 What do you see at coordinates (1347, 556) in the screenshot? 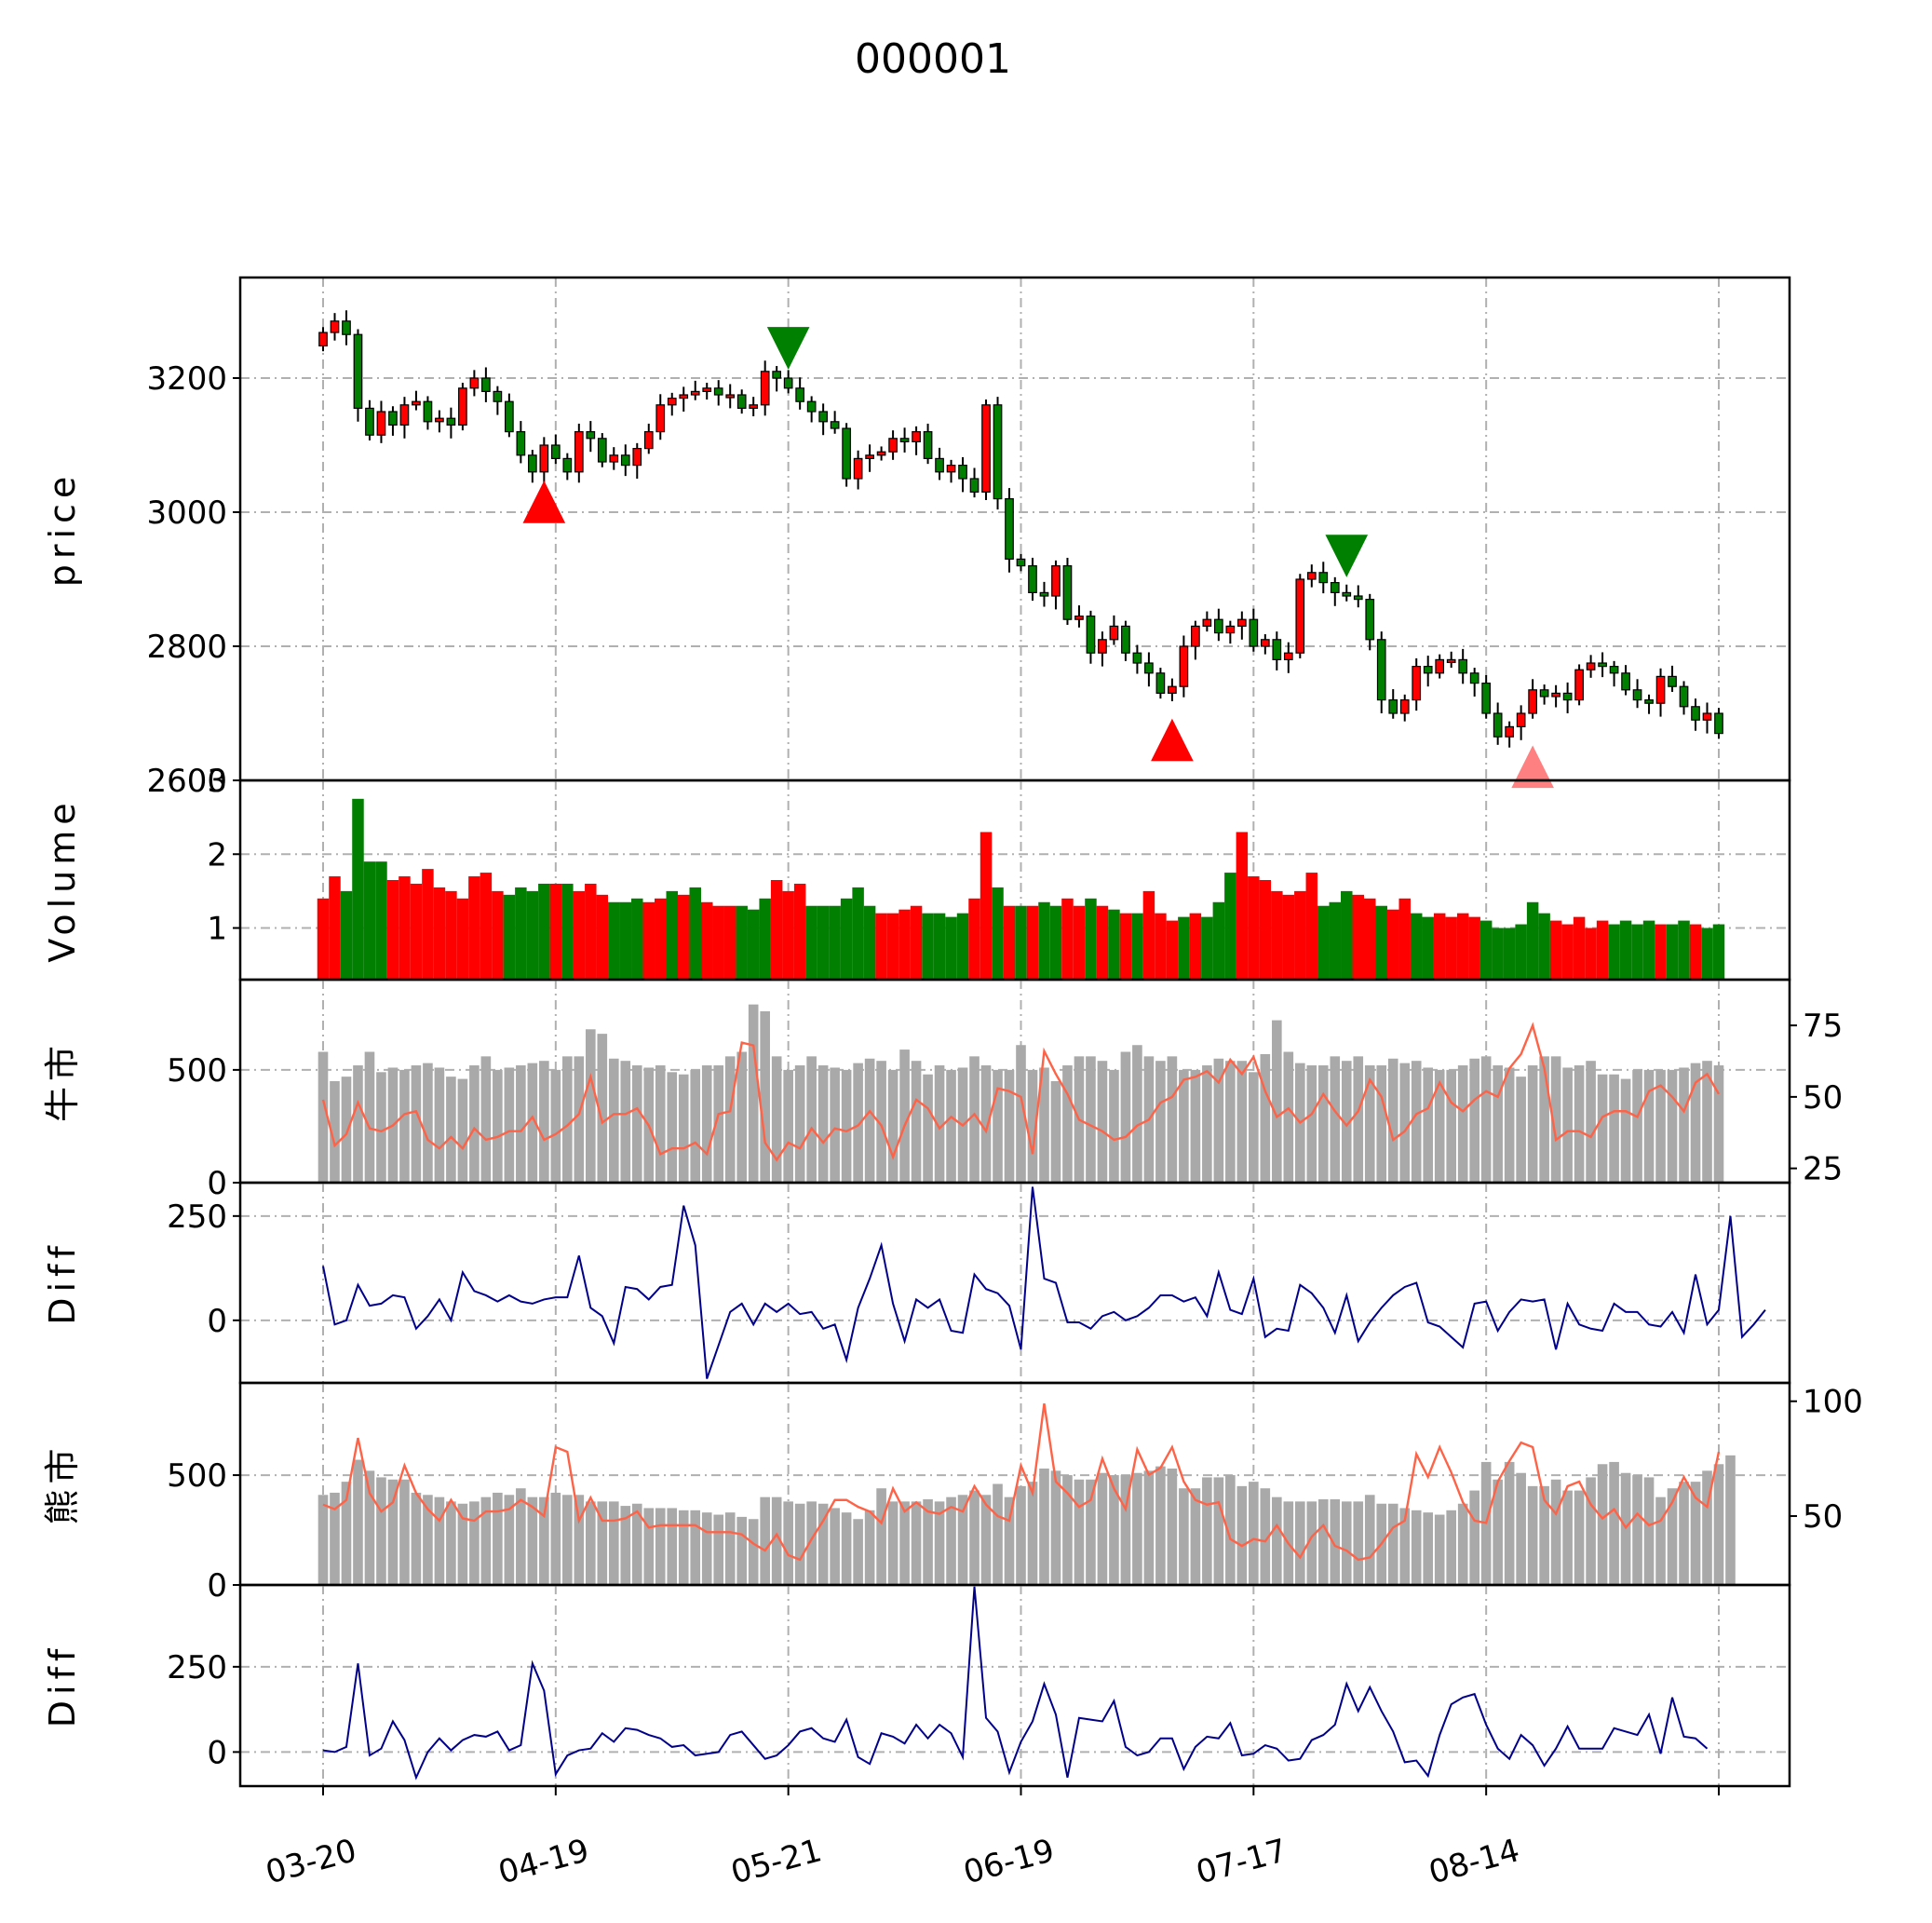
I see `sell-signal-marker` at bounding box center [1347, 556].